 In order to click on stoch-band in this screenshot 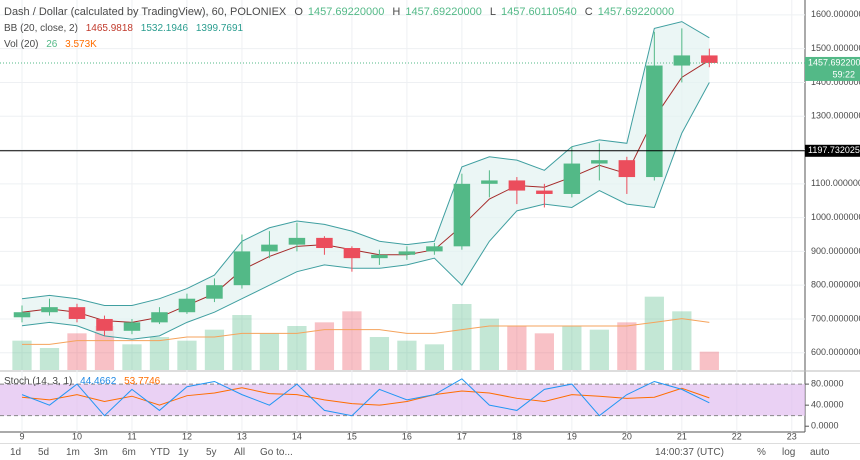, I will do `click(402, 400)`.